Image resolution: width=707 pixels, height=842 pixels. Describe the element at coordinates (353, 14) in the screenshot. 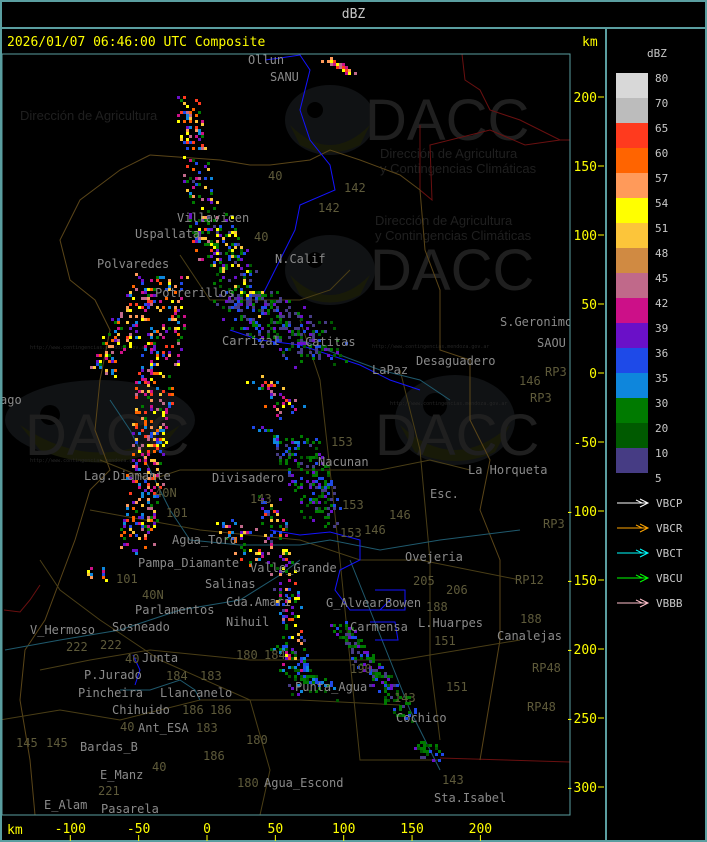

I see `product-title: dBZ` at that location.